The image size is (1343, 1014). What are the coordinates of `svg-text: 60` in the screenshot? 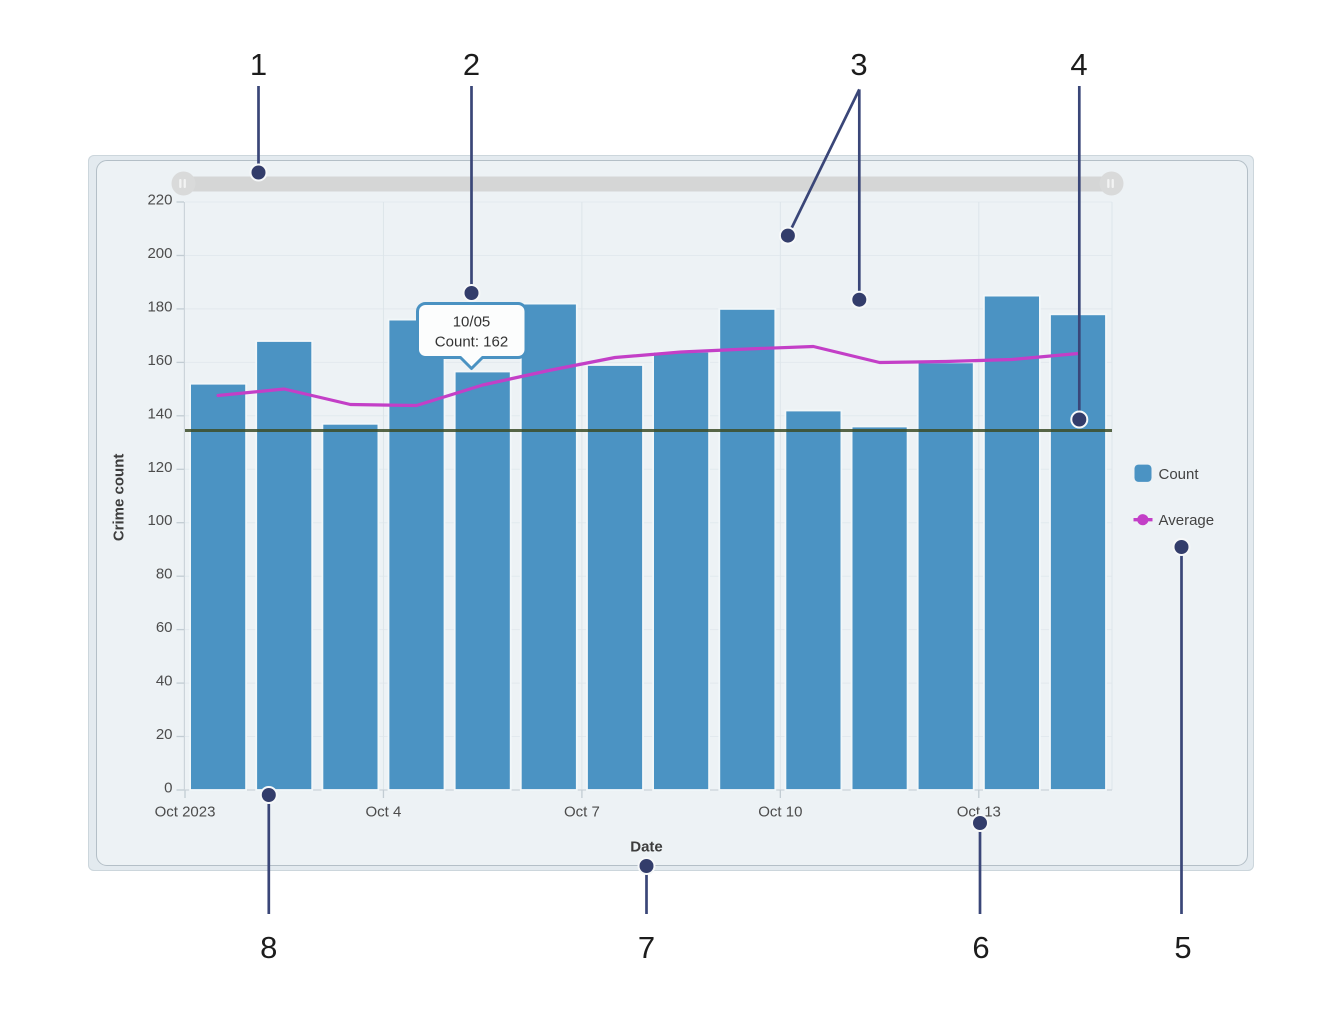 It's located at (164, 627).